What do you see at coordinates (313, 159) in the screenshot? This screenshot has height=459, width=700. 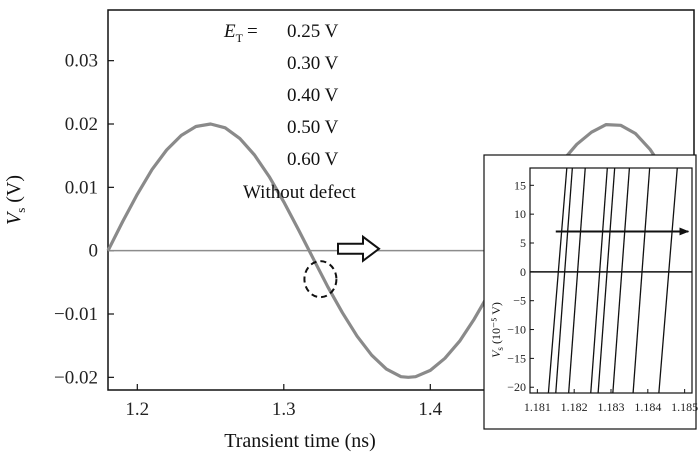 I see `legend-entry: 0.60 V` at bounding box center [313, 159].